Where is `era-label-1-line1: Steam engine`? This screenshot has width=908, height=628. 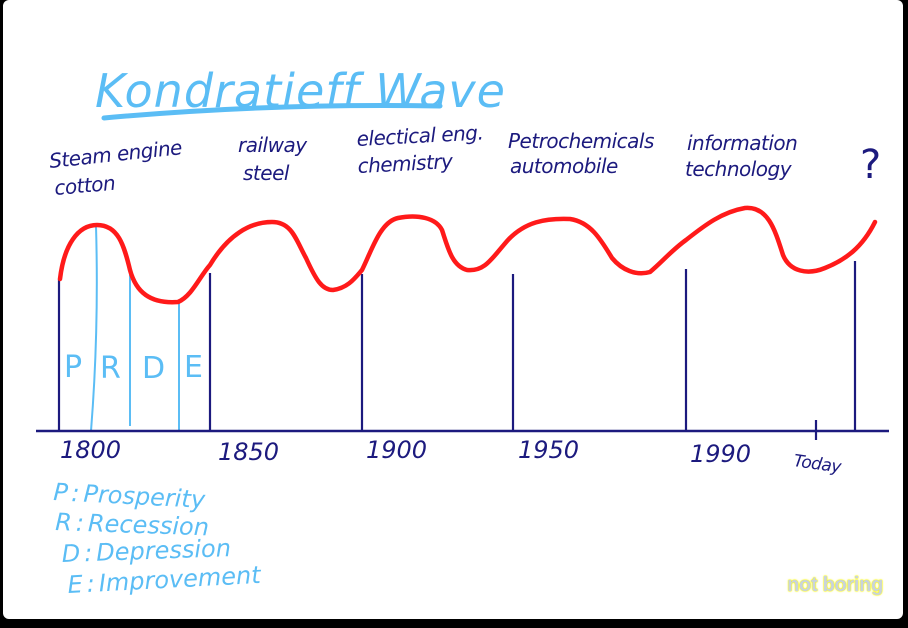 era-label-1-line1: Steam engine is located at coordinates (115, 154).